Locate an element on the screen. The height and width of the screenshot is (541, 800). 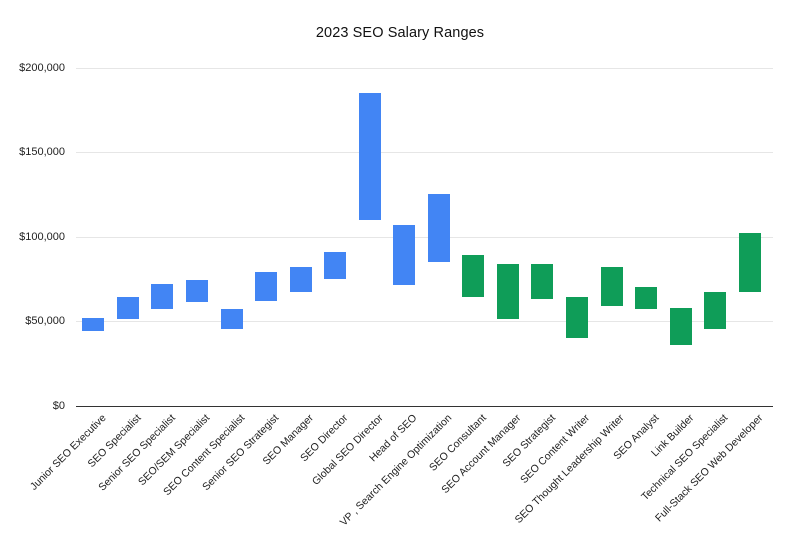
y-axis-tick-label: $0 is located at coordinates (58, 405).